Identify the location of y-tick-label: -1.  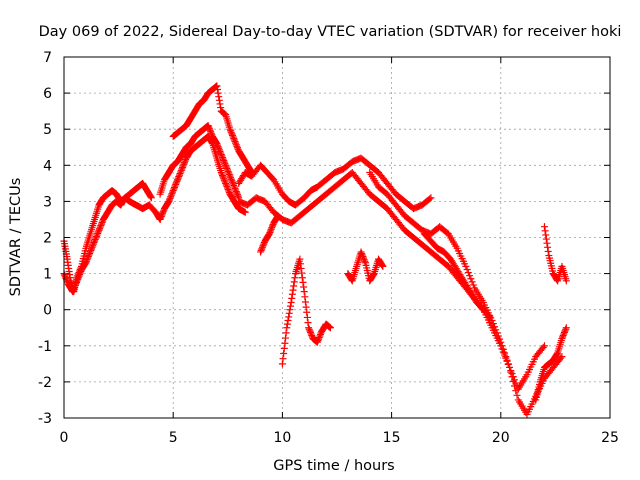
(45, 347).